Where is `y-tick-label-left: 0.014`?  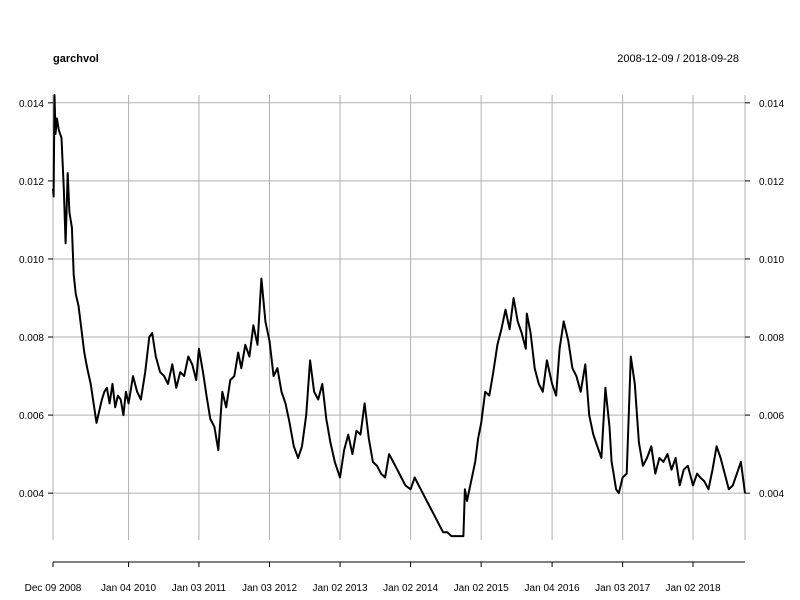
y-tick-label-left: 0.014 is located at coordinates (31, 104).